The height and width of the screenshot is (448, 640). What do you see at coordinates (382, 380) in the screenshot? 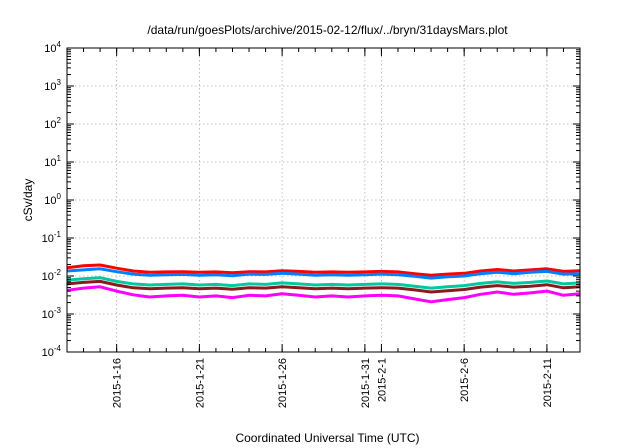
I see `x-tick-label: 2015-2-1` at bounding box center [382, 380].